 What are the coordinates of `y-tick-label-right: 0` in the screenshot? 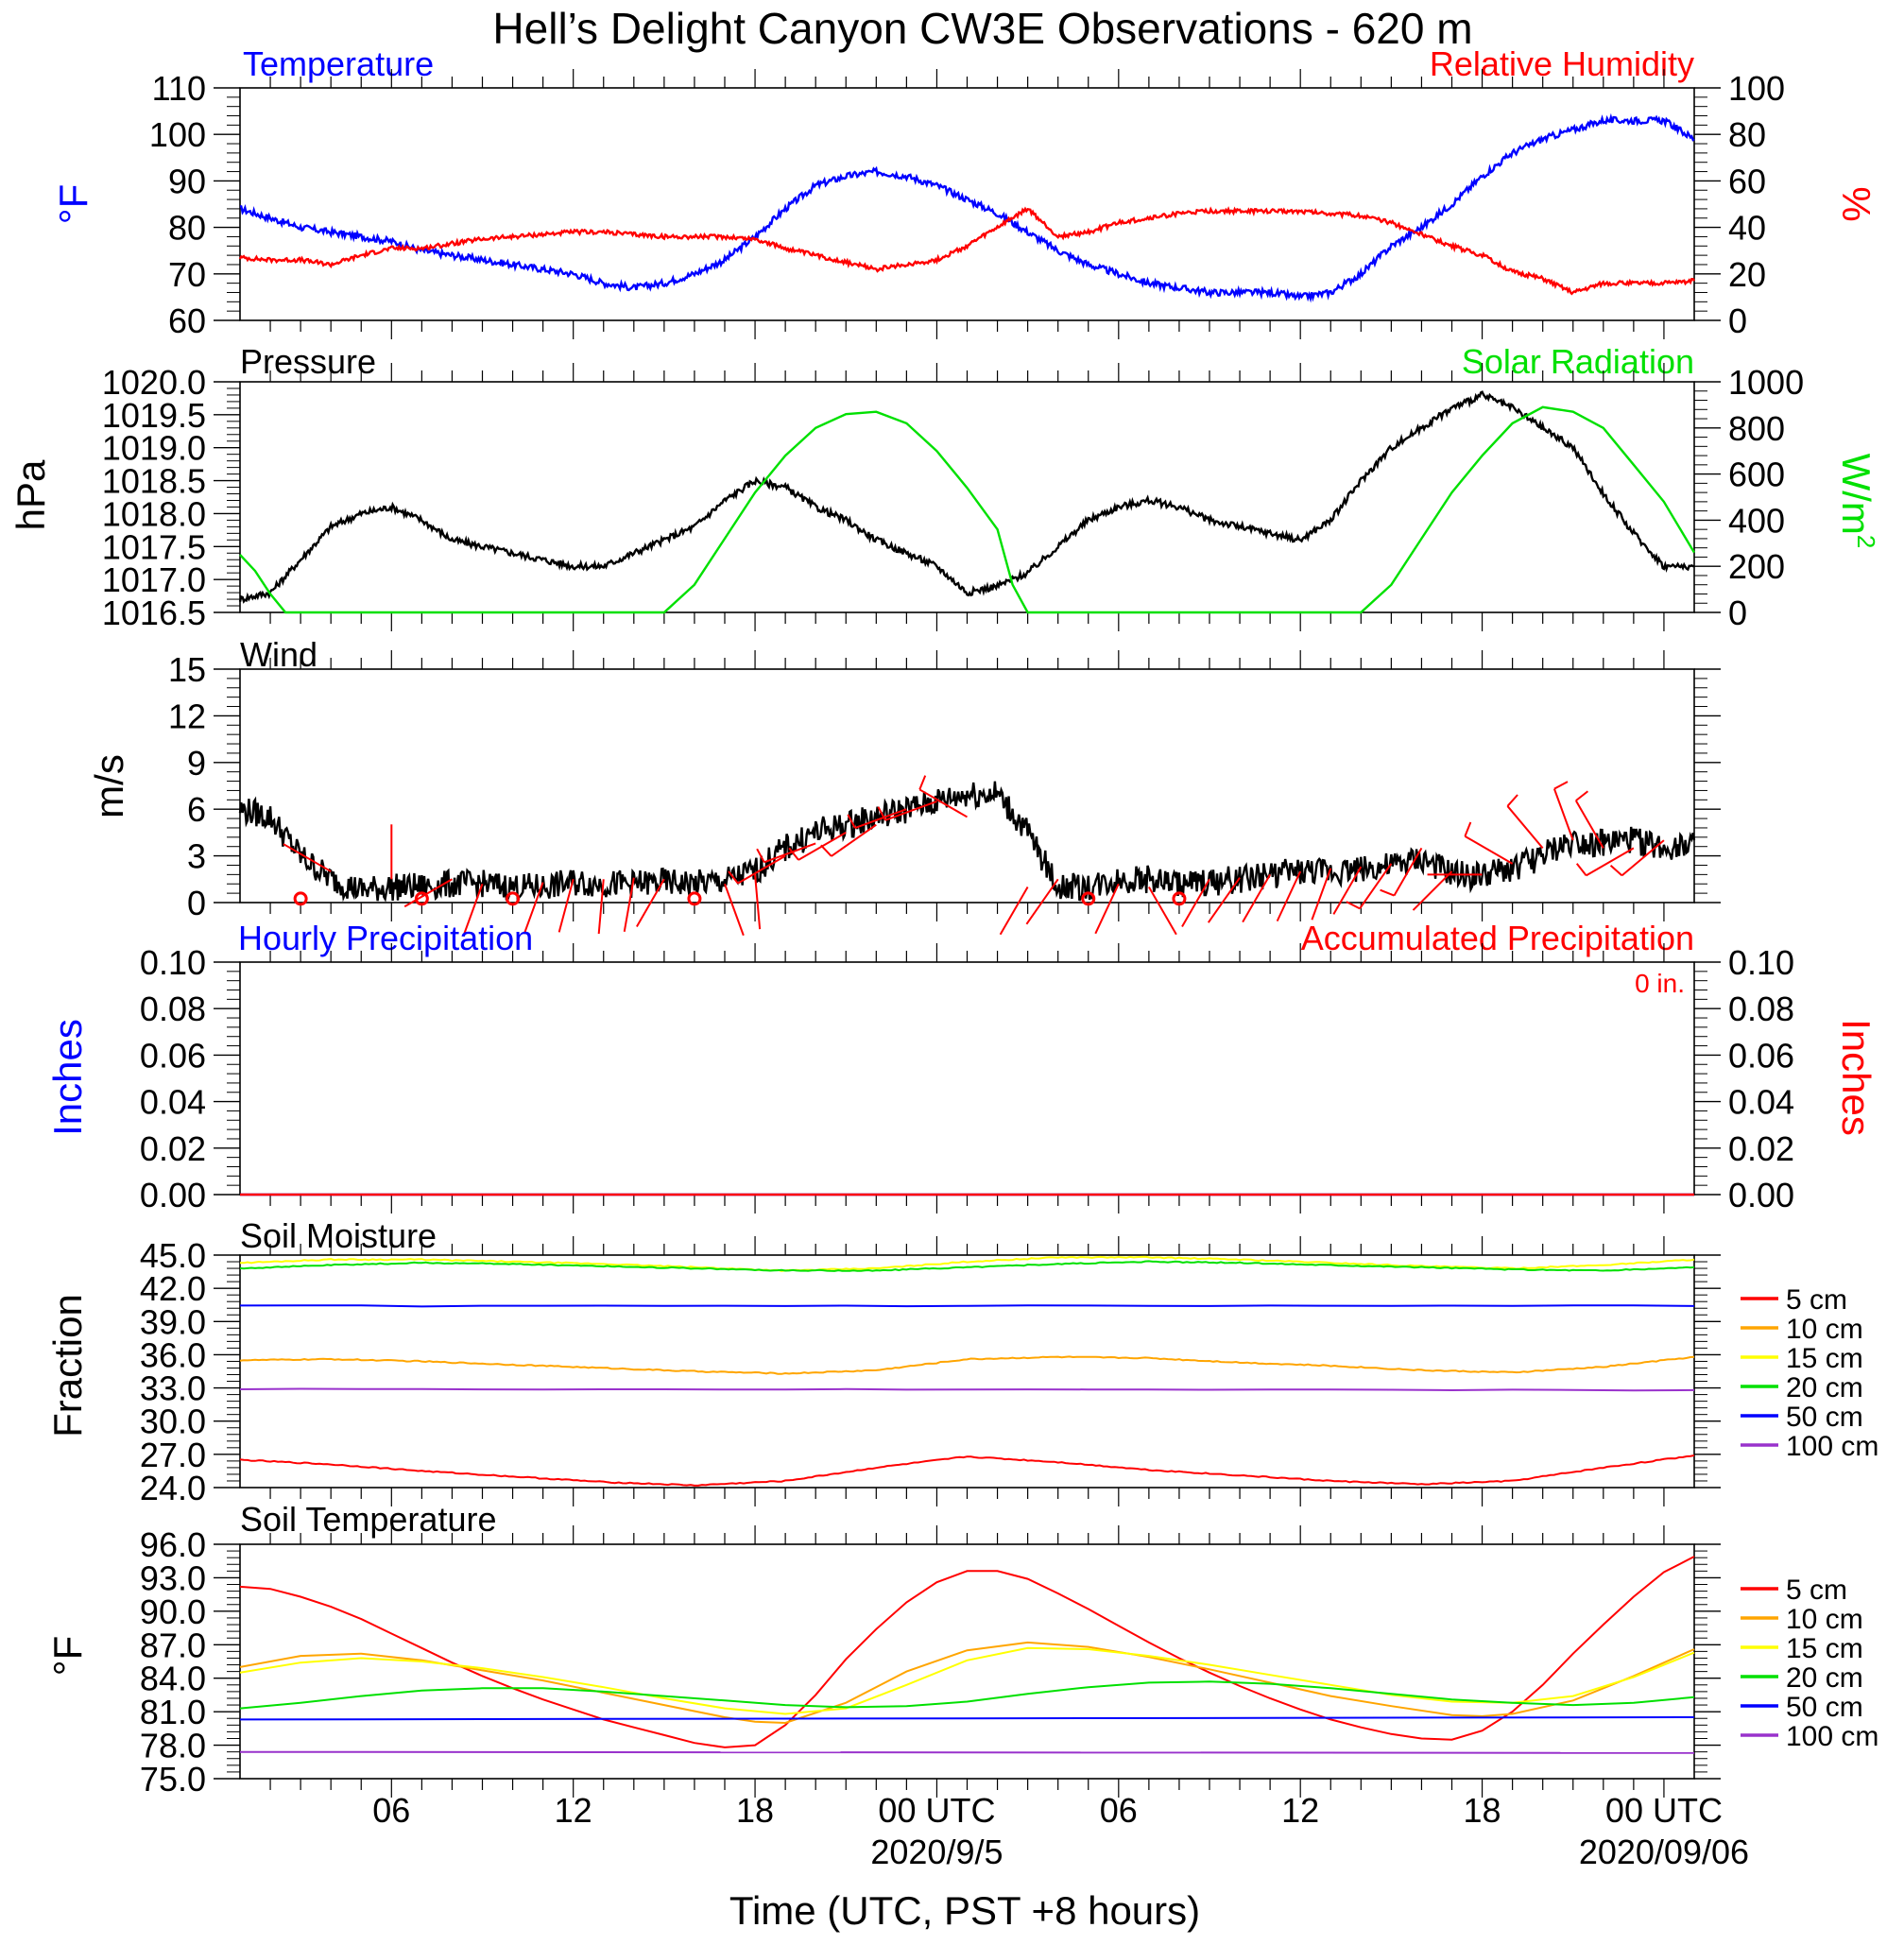 It's located at (1737, 320).